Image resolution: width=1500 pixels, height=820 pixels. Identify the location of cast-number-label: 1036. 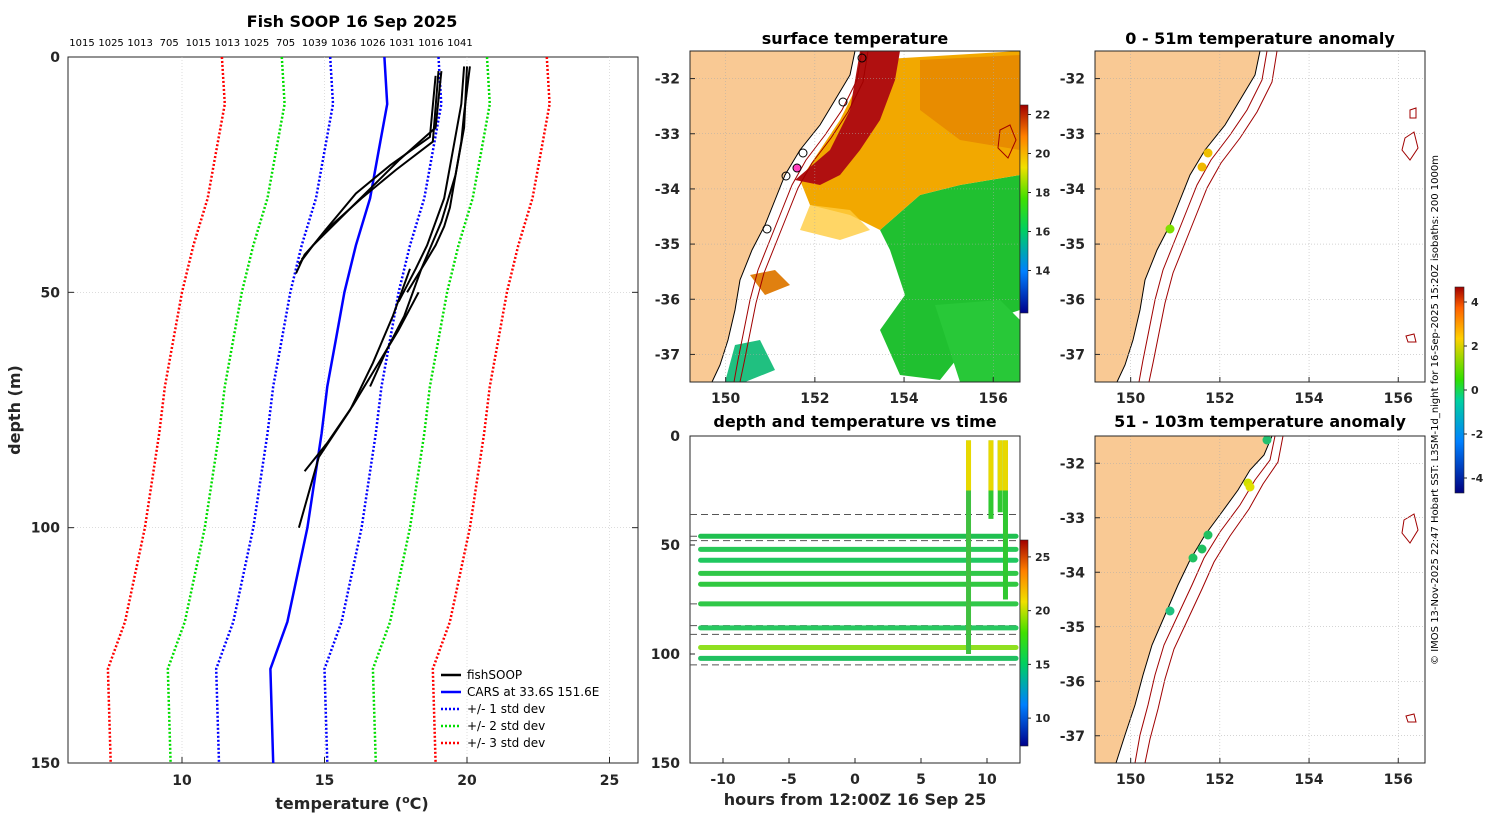
(343, 43).